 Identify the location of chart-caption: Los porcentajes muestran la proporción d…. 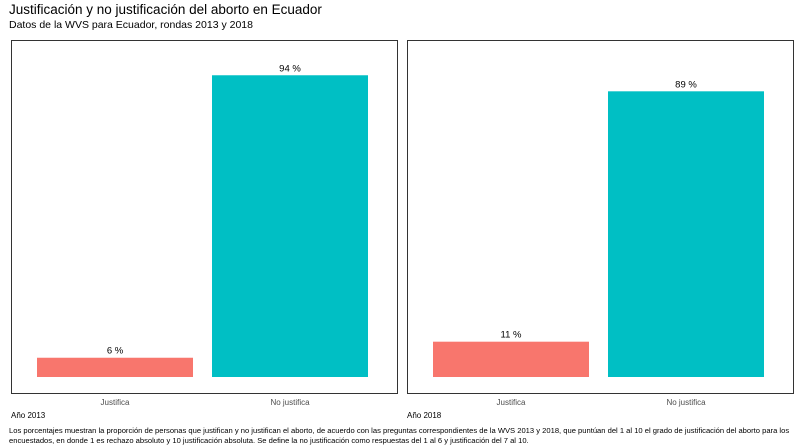
(399, 435).